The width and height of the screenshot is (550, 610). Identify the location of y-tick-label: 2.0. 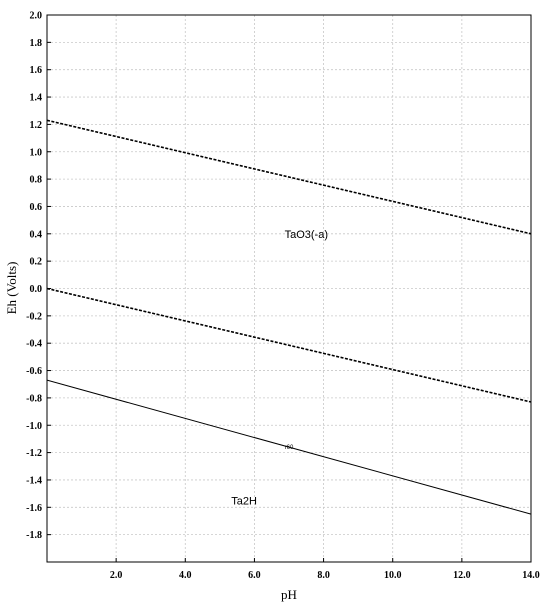
(36, 16).